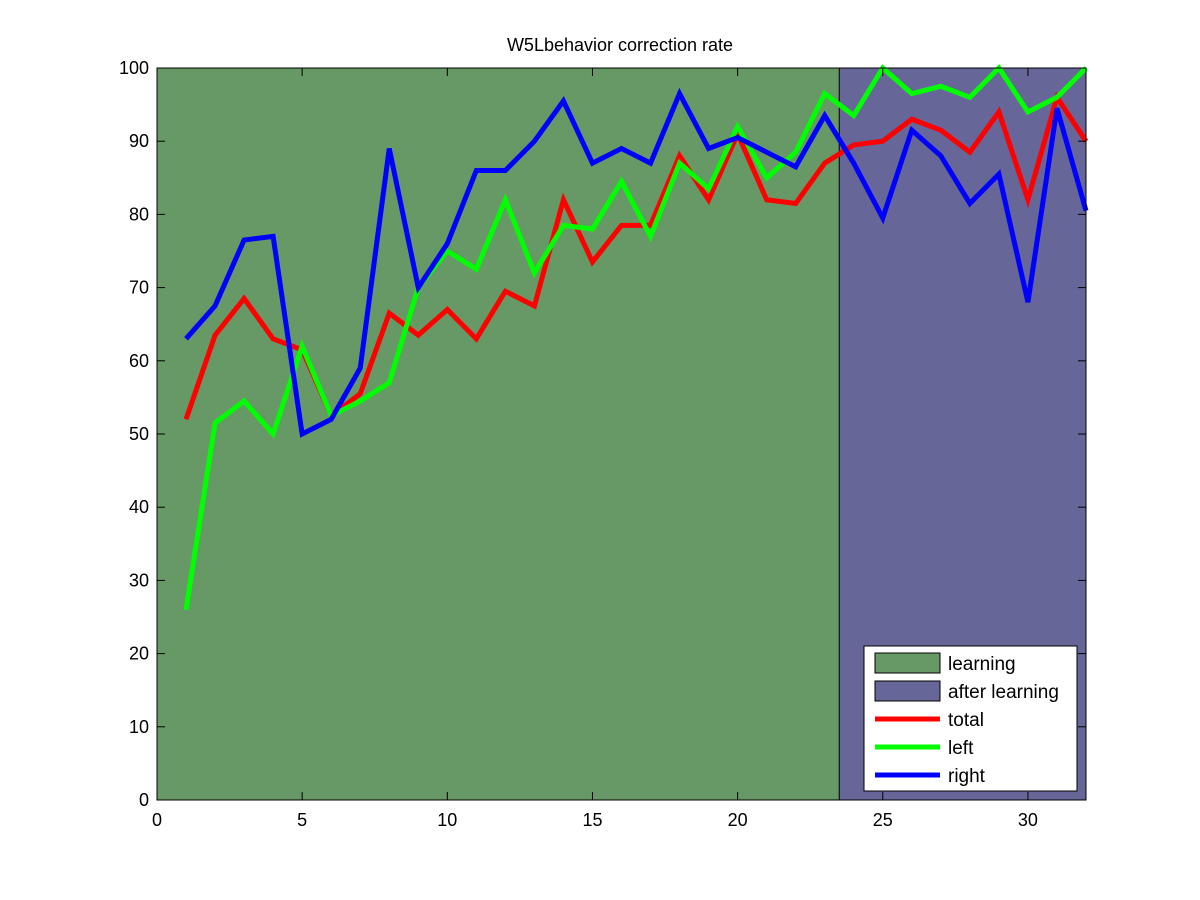 The image size is (1200, 900). Describe the element at coordinates (620, 45) in the screenshot. I see `chart-title: W5Lbehavior correction rate` at that location.